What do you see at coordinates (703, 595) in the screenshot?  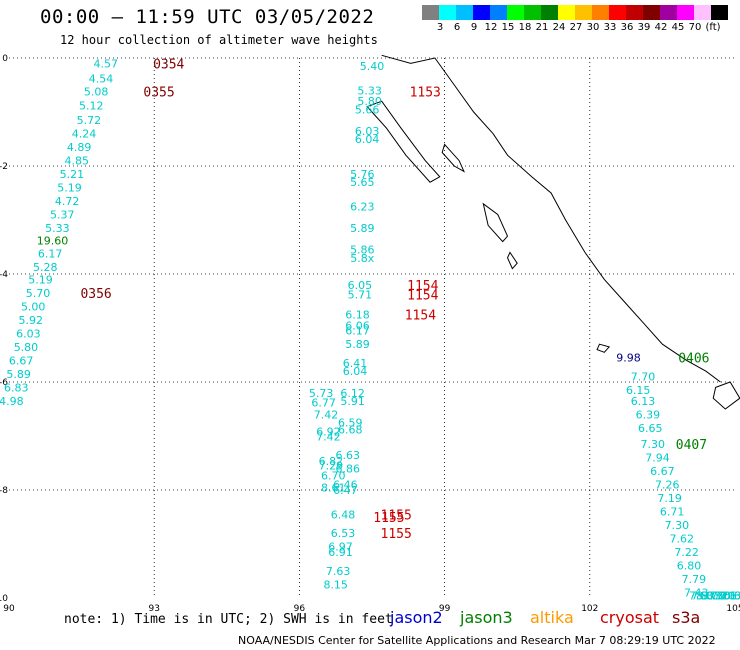 I see `swh-value: 7.37` at bounding box center [703, 595].